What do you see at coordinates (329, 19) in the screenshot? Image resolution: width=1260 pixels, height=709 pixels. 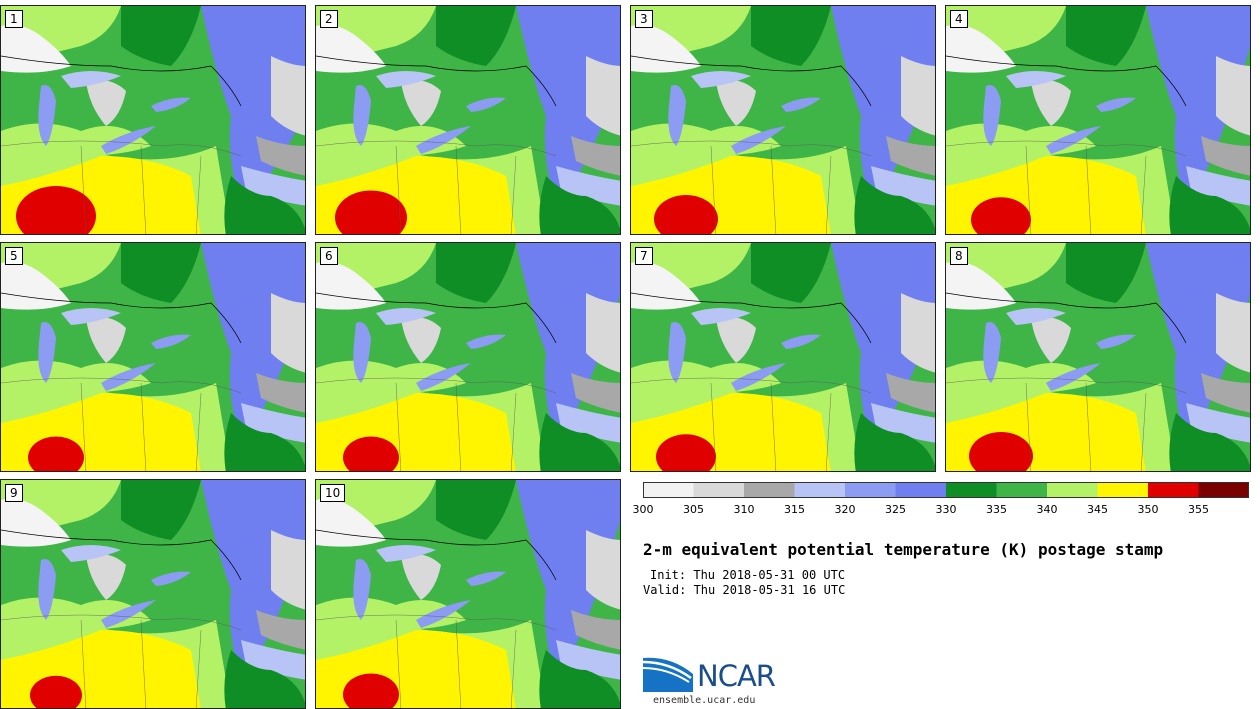 I see `member-number-label: 2` at bounding box center [329, 19].